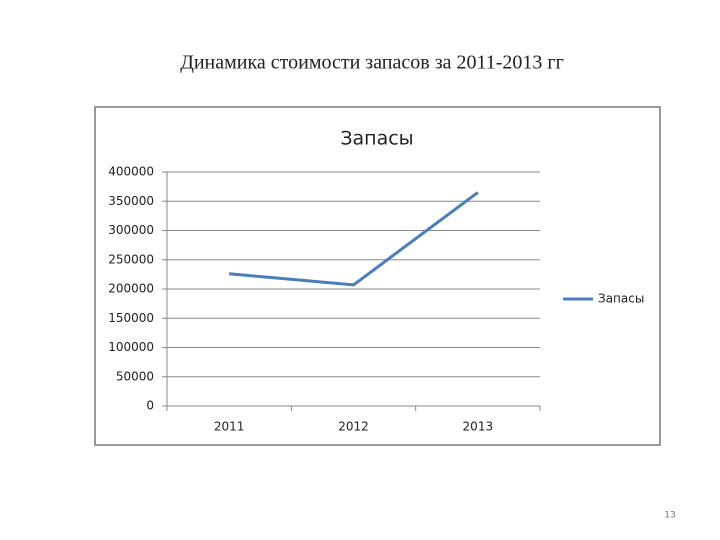 The image size is (720, 540). I want to click on data-line, so click(354, 239).